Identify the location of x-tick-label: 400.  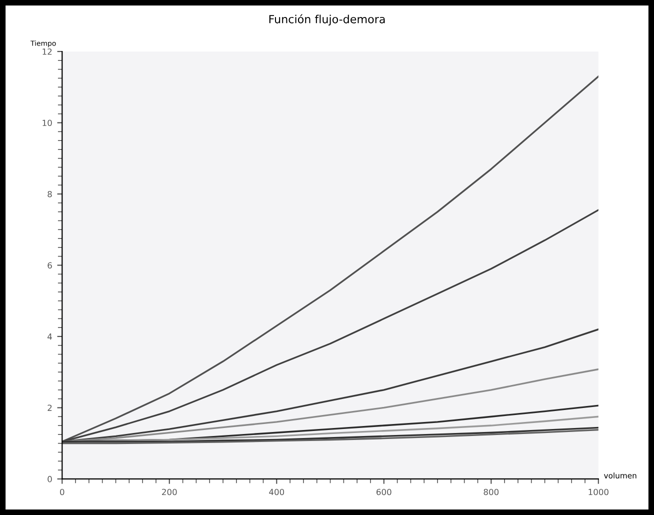
(276, 492).